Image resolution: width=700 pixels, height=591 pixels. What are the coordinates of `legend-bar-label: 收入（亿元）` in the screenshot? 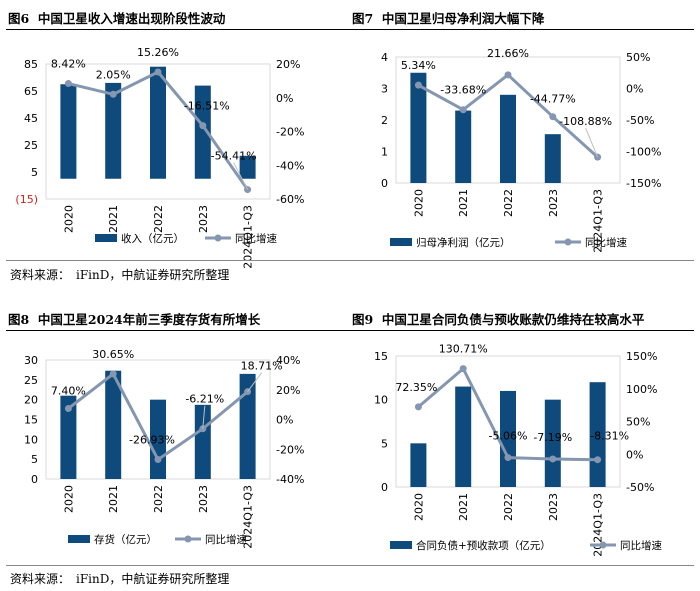 It's located at (152, 238).